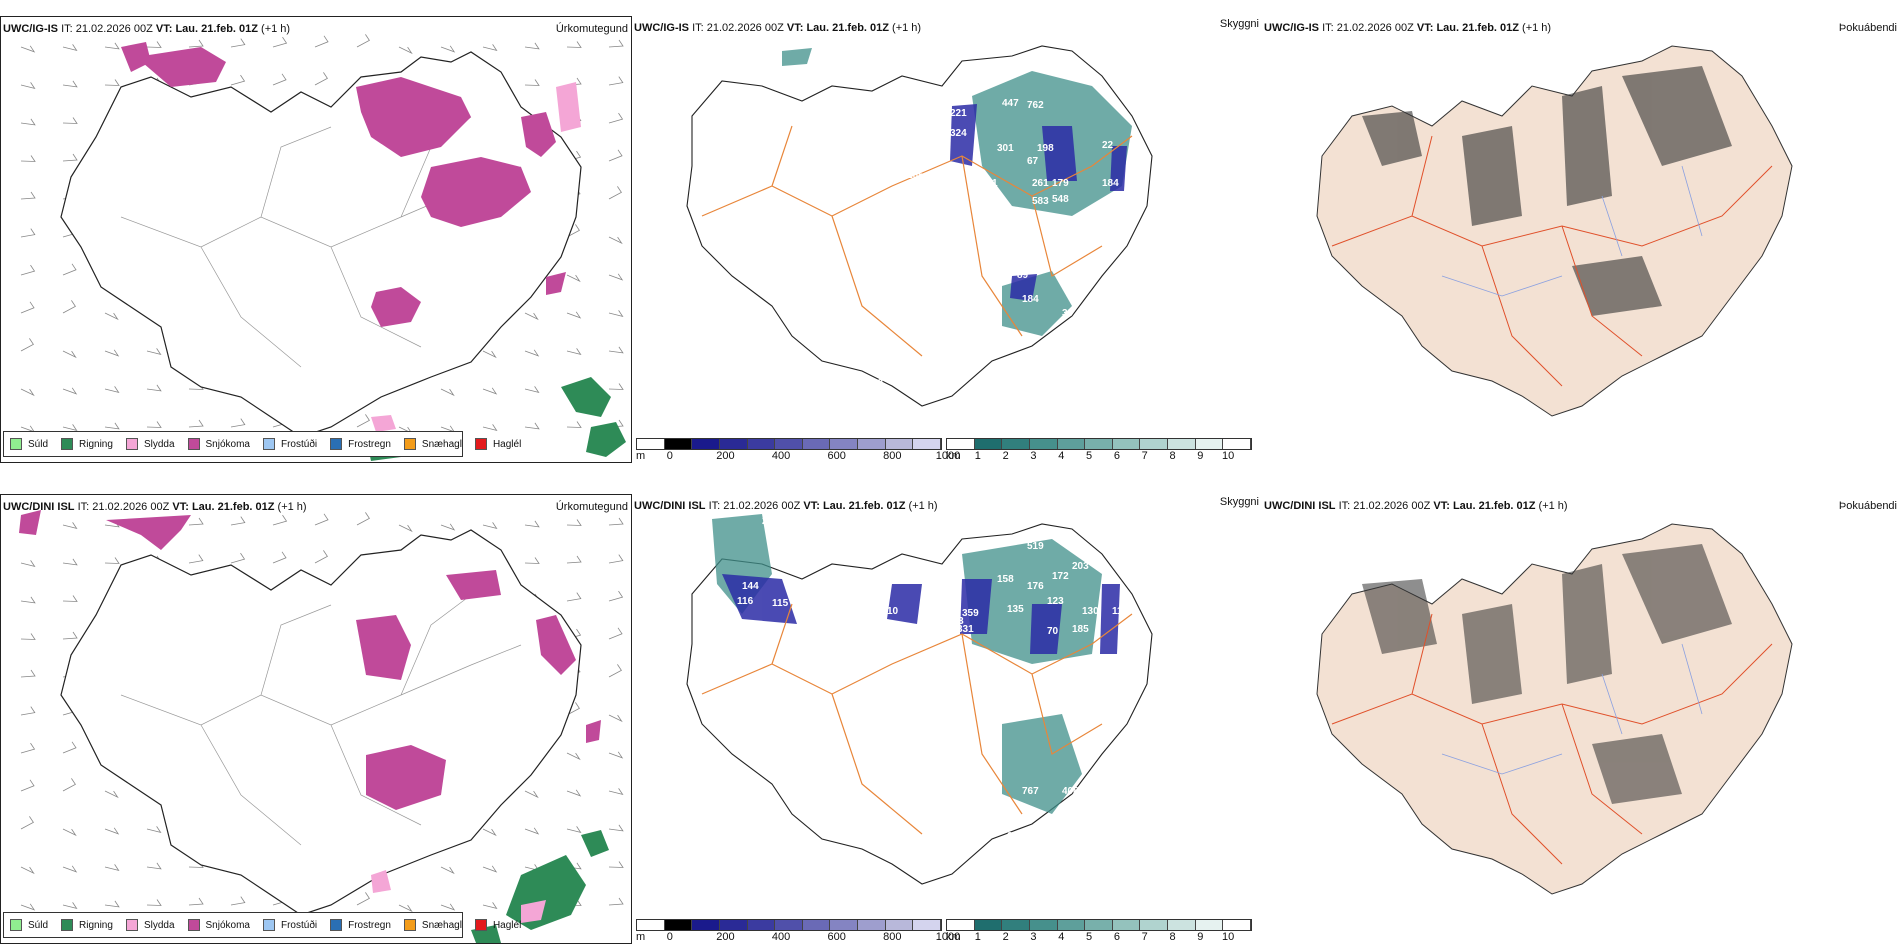  Describe the element at coordinates (289, 925) in the screenshot. I see `legend-item-freezing-drizzle: Frostúði` at that location.